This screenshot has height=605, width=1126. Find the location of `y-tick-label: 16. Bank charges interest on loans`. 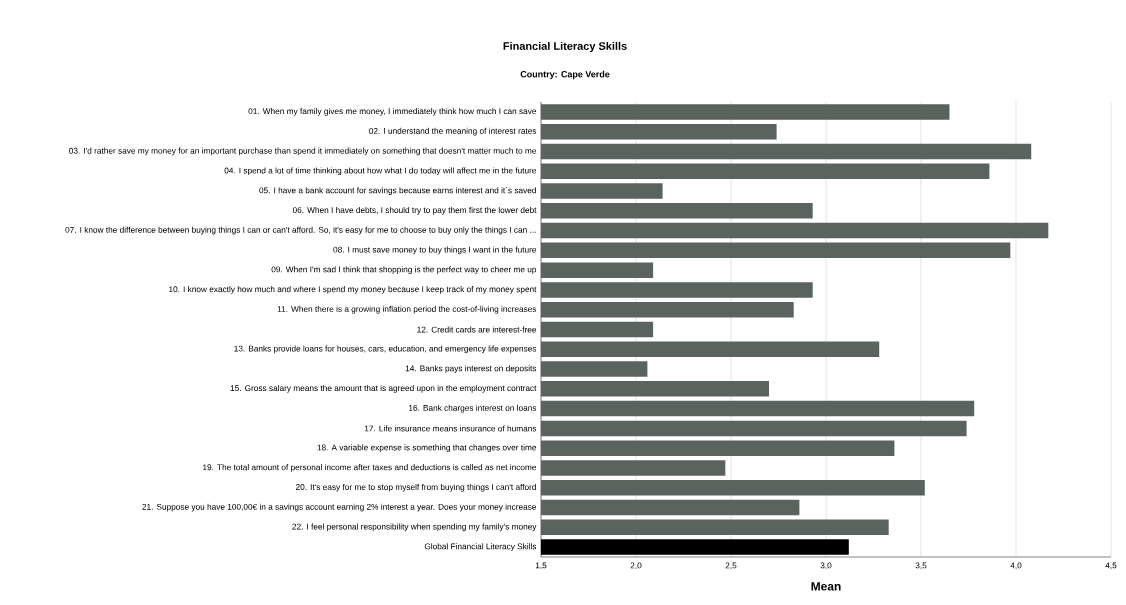

y-tick-label: 16. Bank charges interest on loans is located at coordinates (473, 408).